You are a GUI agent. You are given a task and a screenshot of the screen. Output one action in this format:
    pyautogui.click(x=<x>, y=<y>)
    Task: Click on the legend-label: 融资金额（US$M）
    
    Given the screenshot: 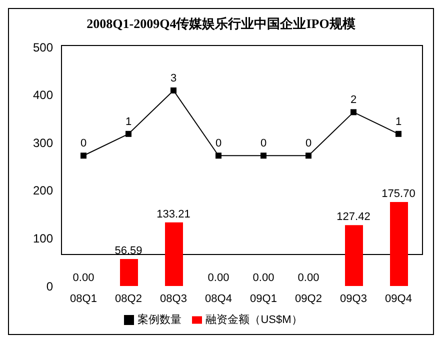 What is the action you would take?
    pyautogui.click(x=254, y=320)
    